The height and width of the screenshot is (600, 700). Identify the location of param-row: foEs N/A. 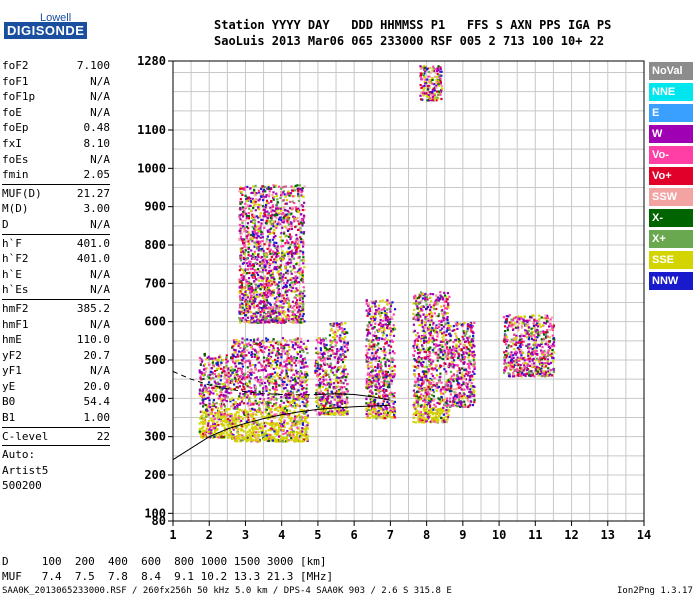
(56, 160).